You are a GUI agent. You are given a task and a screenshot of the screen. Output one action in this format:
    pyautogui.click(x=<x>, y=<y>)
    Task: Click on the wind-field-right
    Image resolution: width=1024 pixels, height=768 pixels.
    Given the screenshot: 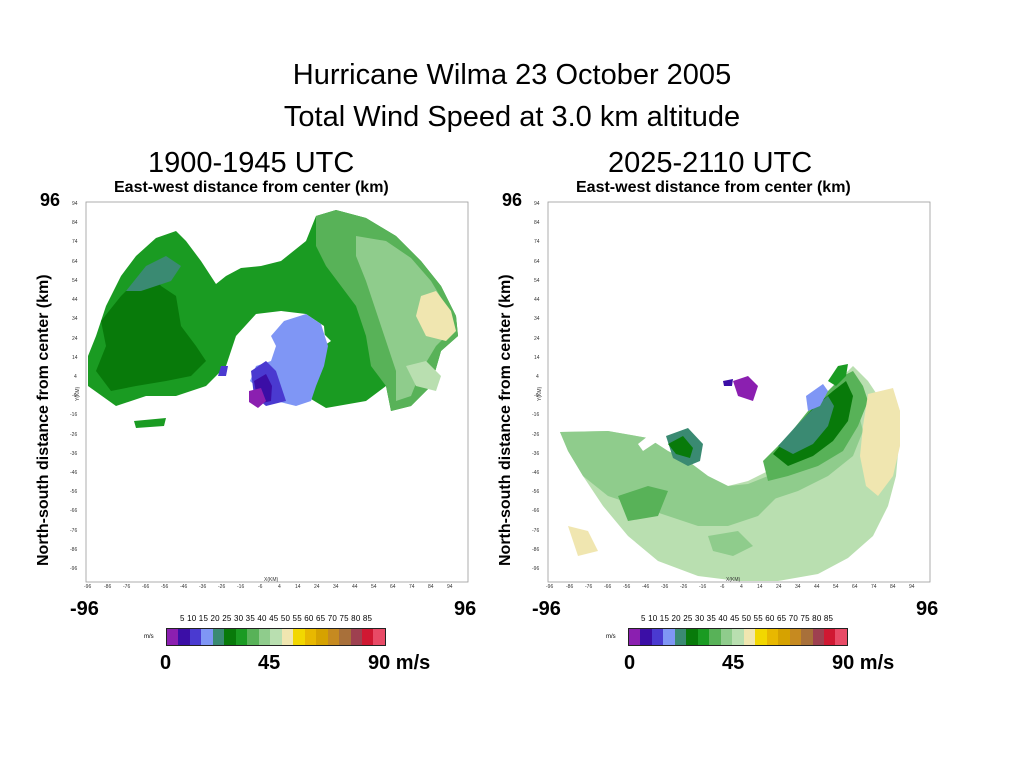 What is the action you would take?
    pyautogui.click(x=730, y=472)
    